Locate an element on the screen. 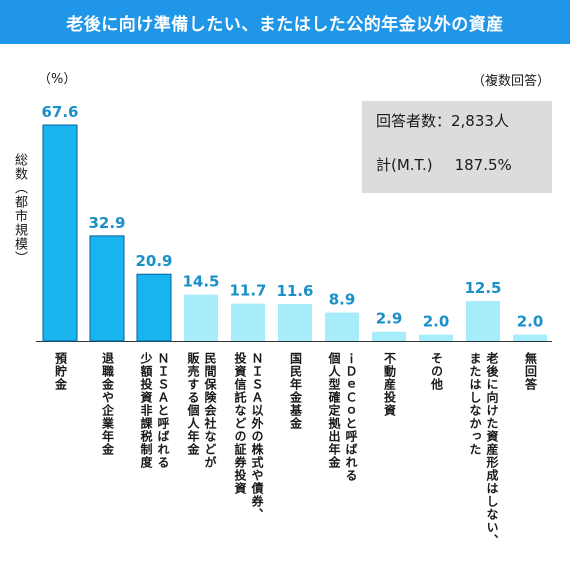 The image size is (570, 580). category-label: 退職金や企業年金 is located at coordinates (107, 404).